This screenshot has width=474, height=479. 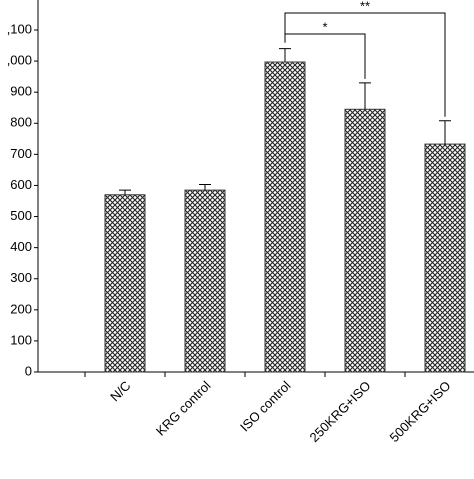 I want to click on y-tick-label: ,100, so click(x=19, y=28).